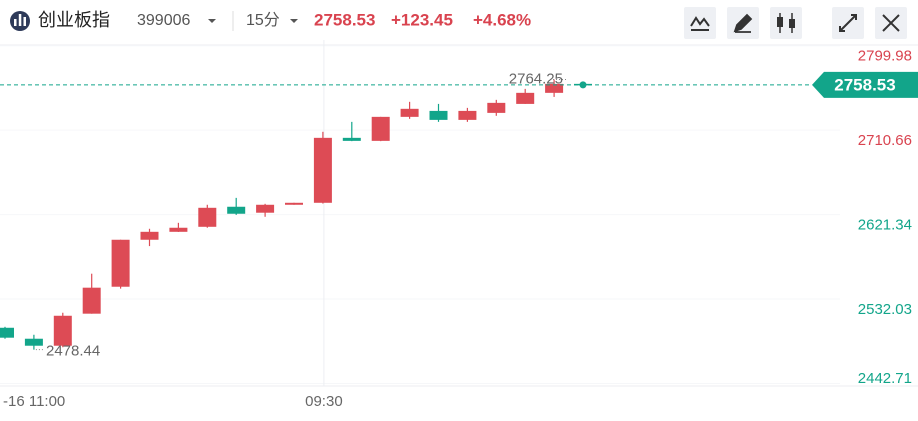  What do you see at coordinates (583, 85) in the screenshot?
I see `last-dot` at bounding box center [583, 85].